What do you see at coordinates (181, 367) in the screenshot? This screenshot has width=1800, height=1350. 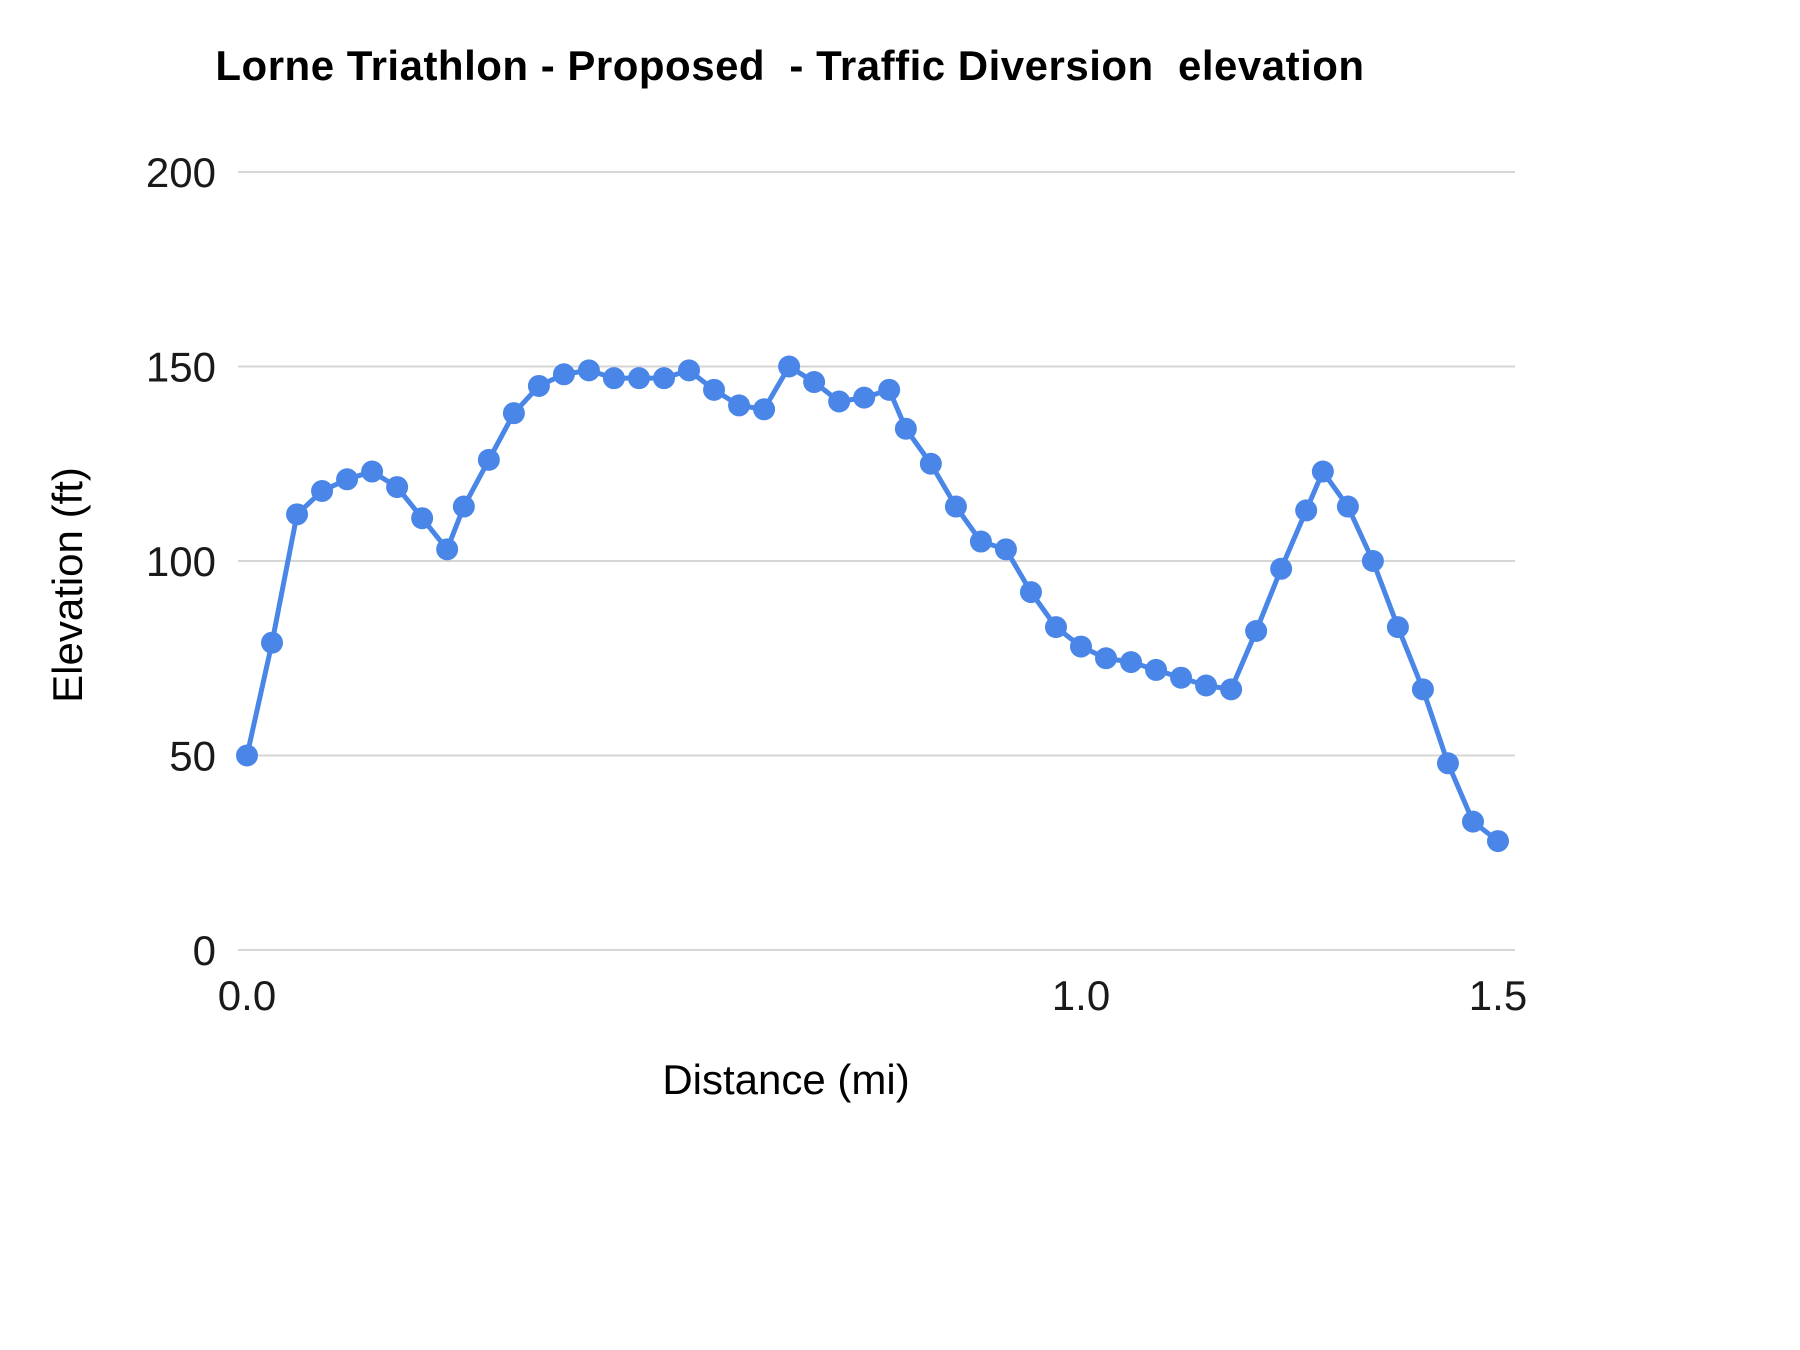 I see `y-tick-label: 150` at bounding box center [181, 367].